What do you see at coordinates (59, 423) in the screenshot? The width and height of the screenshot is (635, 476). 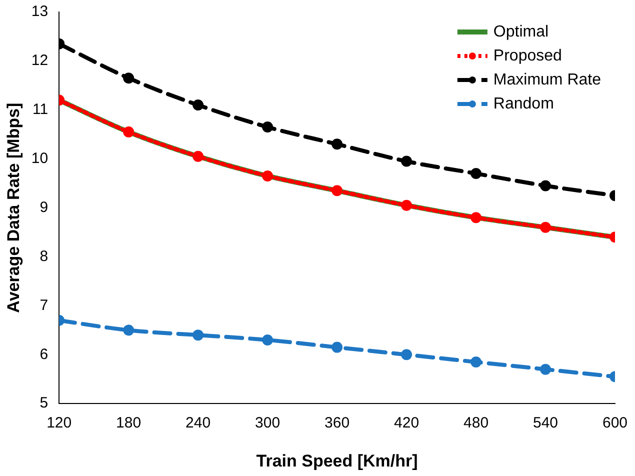 I see `x-tick-label: 120` at bounding box center [59, 423].